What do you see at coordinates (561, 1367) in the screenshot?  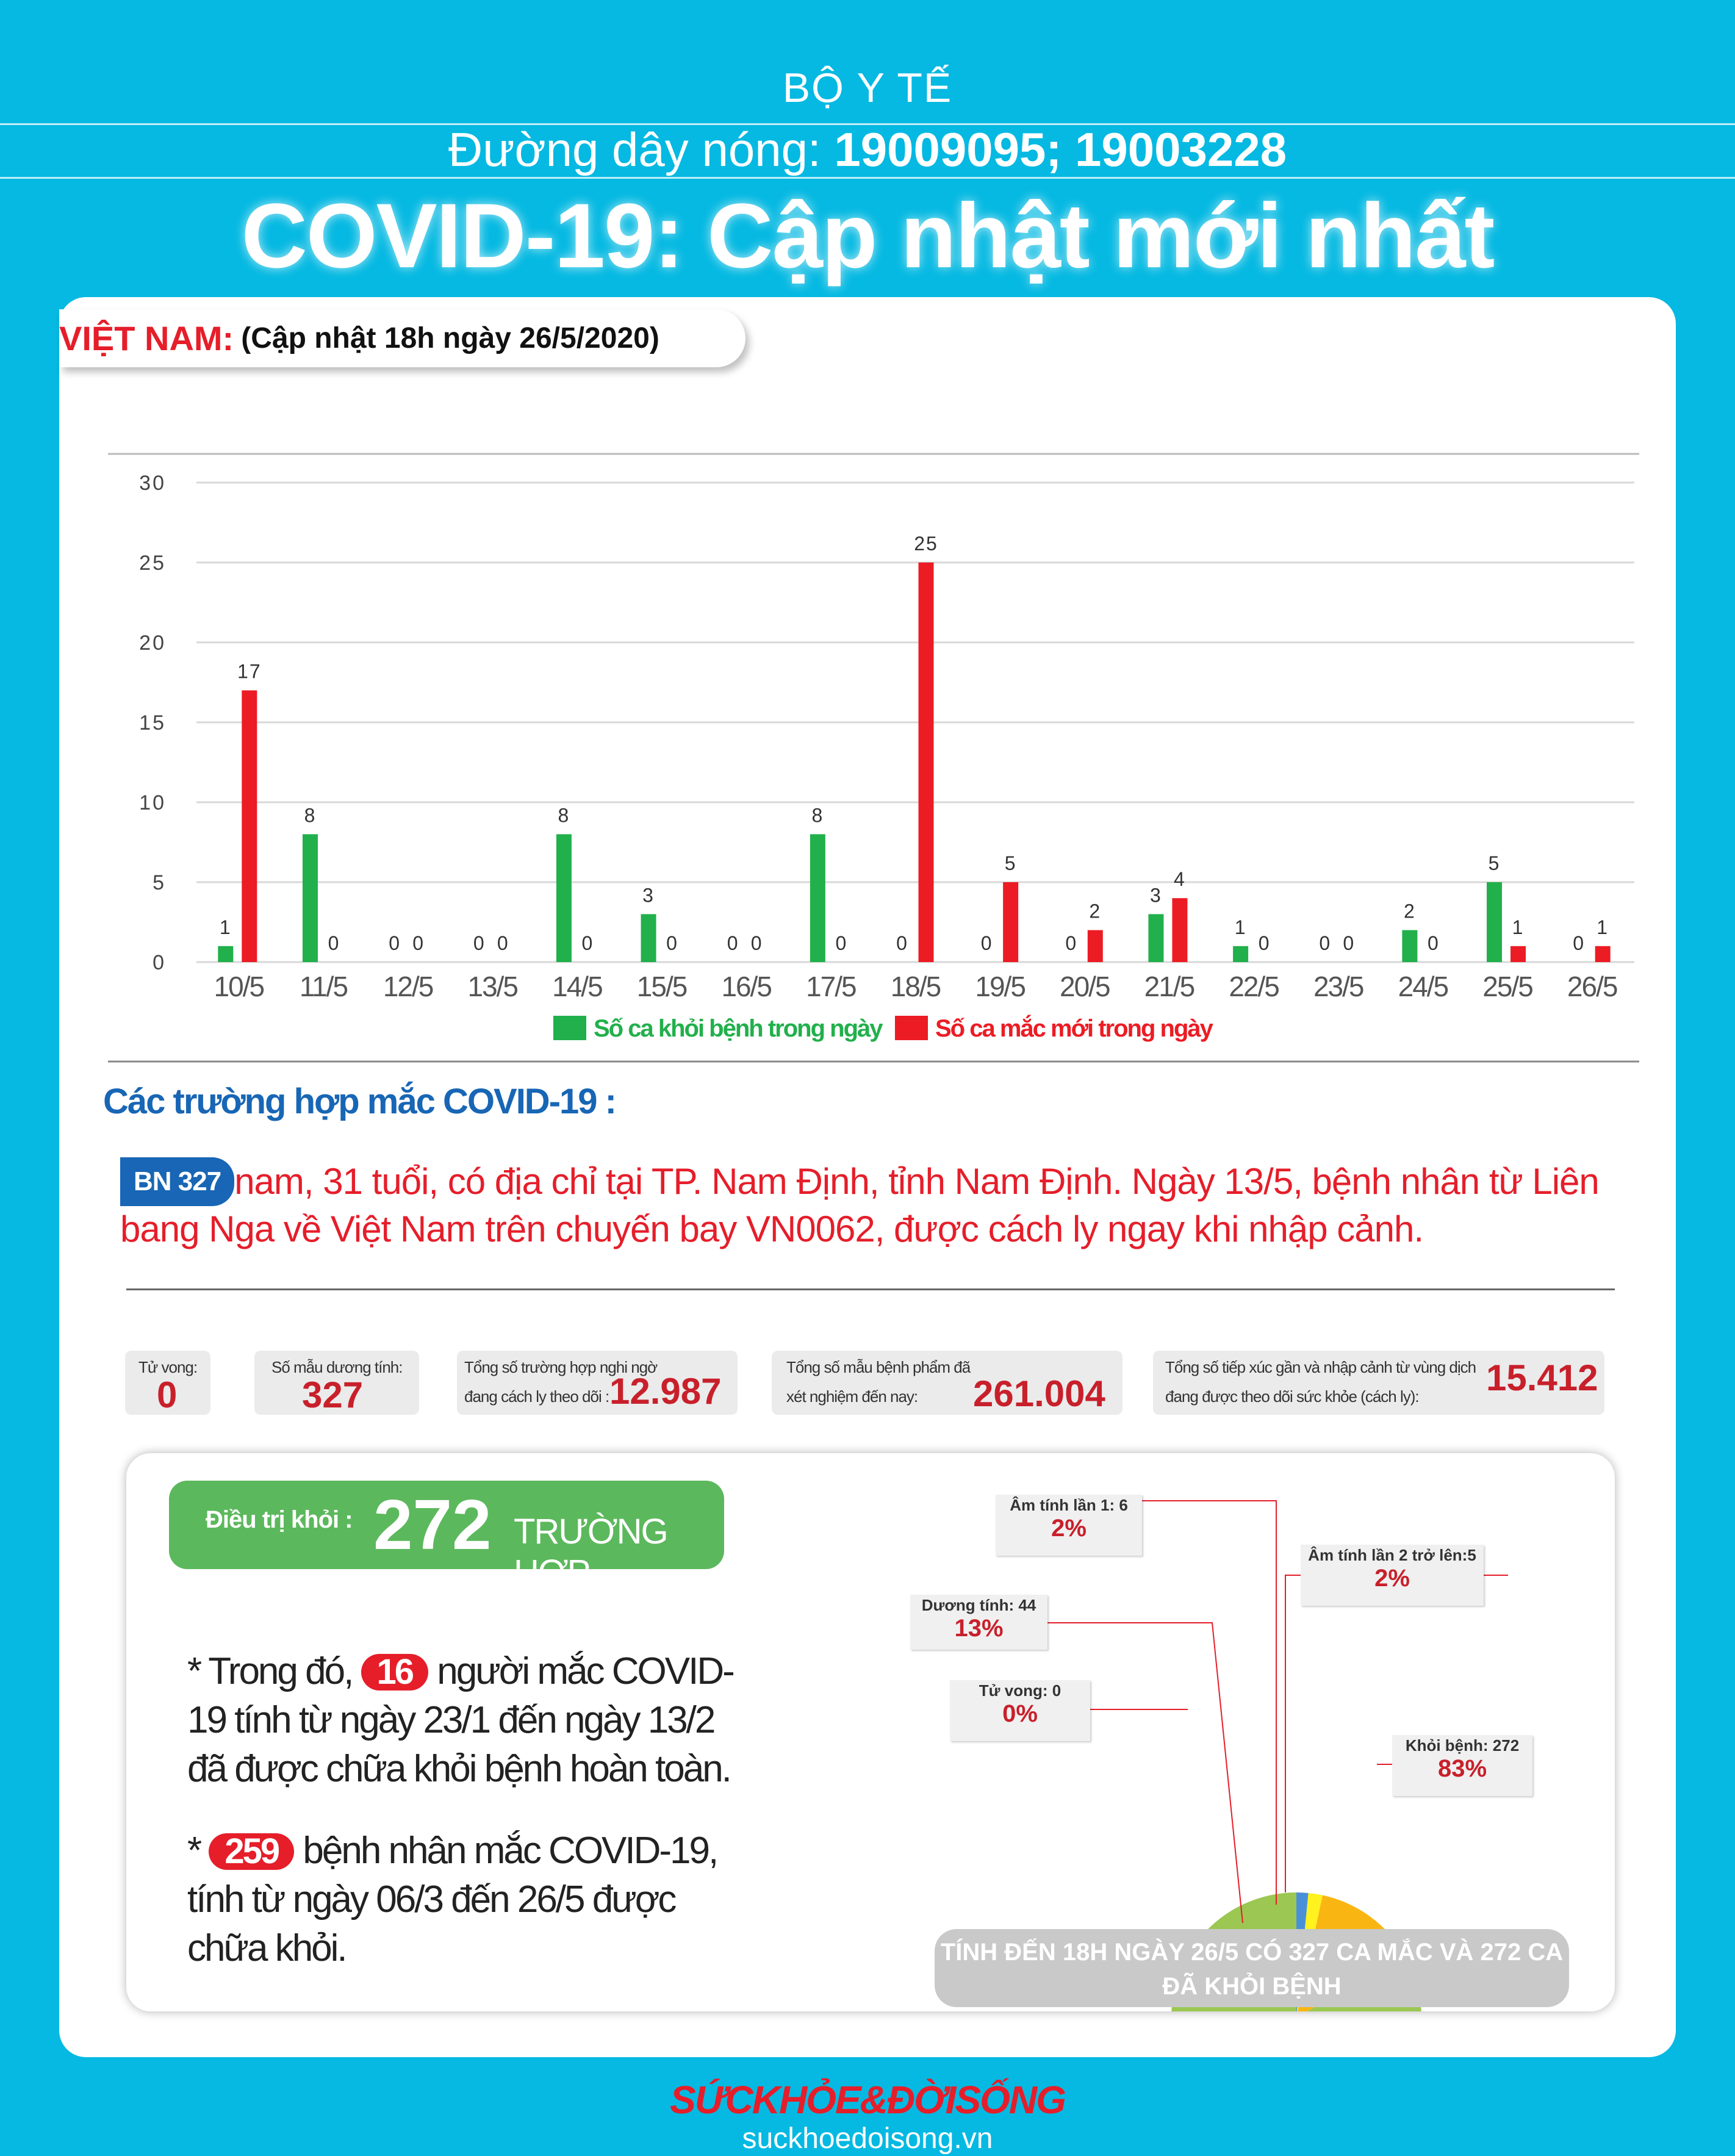 I see `stat-suspected-label-1: Tổng số trường hợp nghi ngờ` at bounding box center [561, 1367].